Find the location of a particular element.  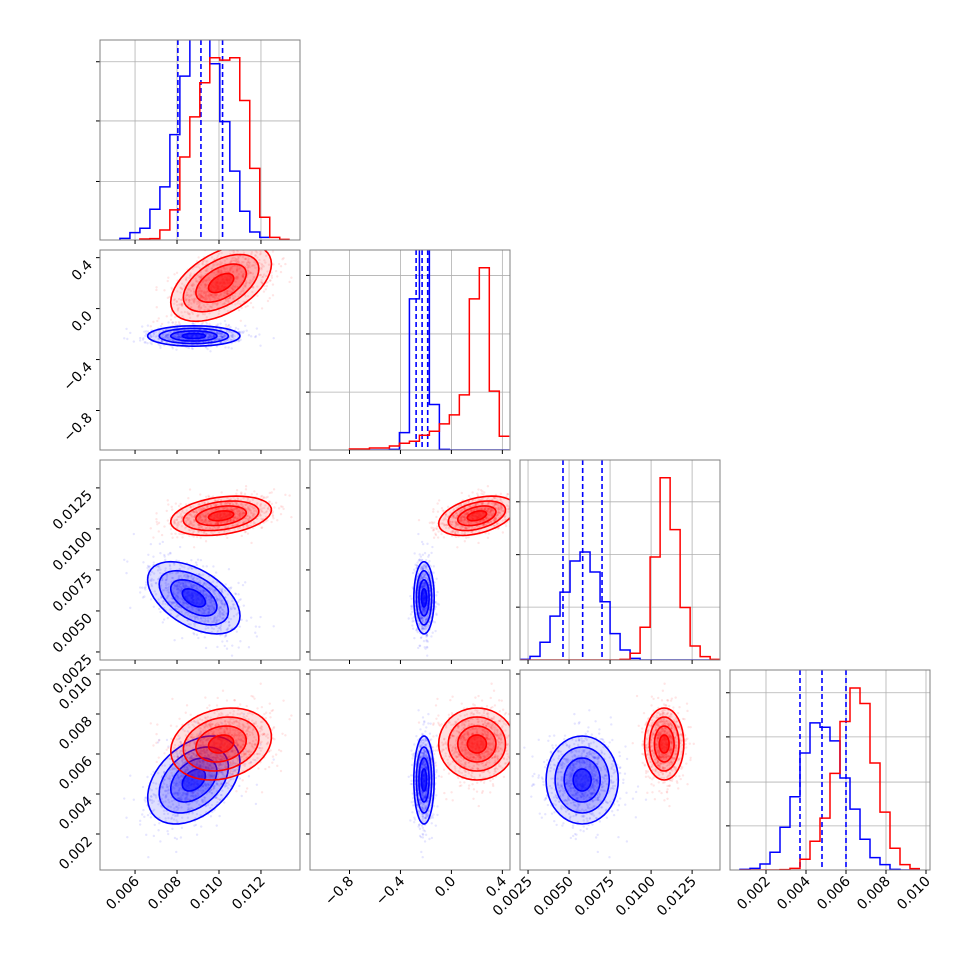

y-tick-label: 0.4 is located at coordinates (82, 270).